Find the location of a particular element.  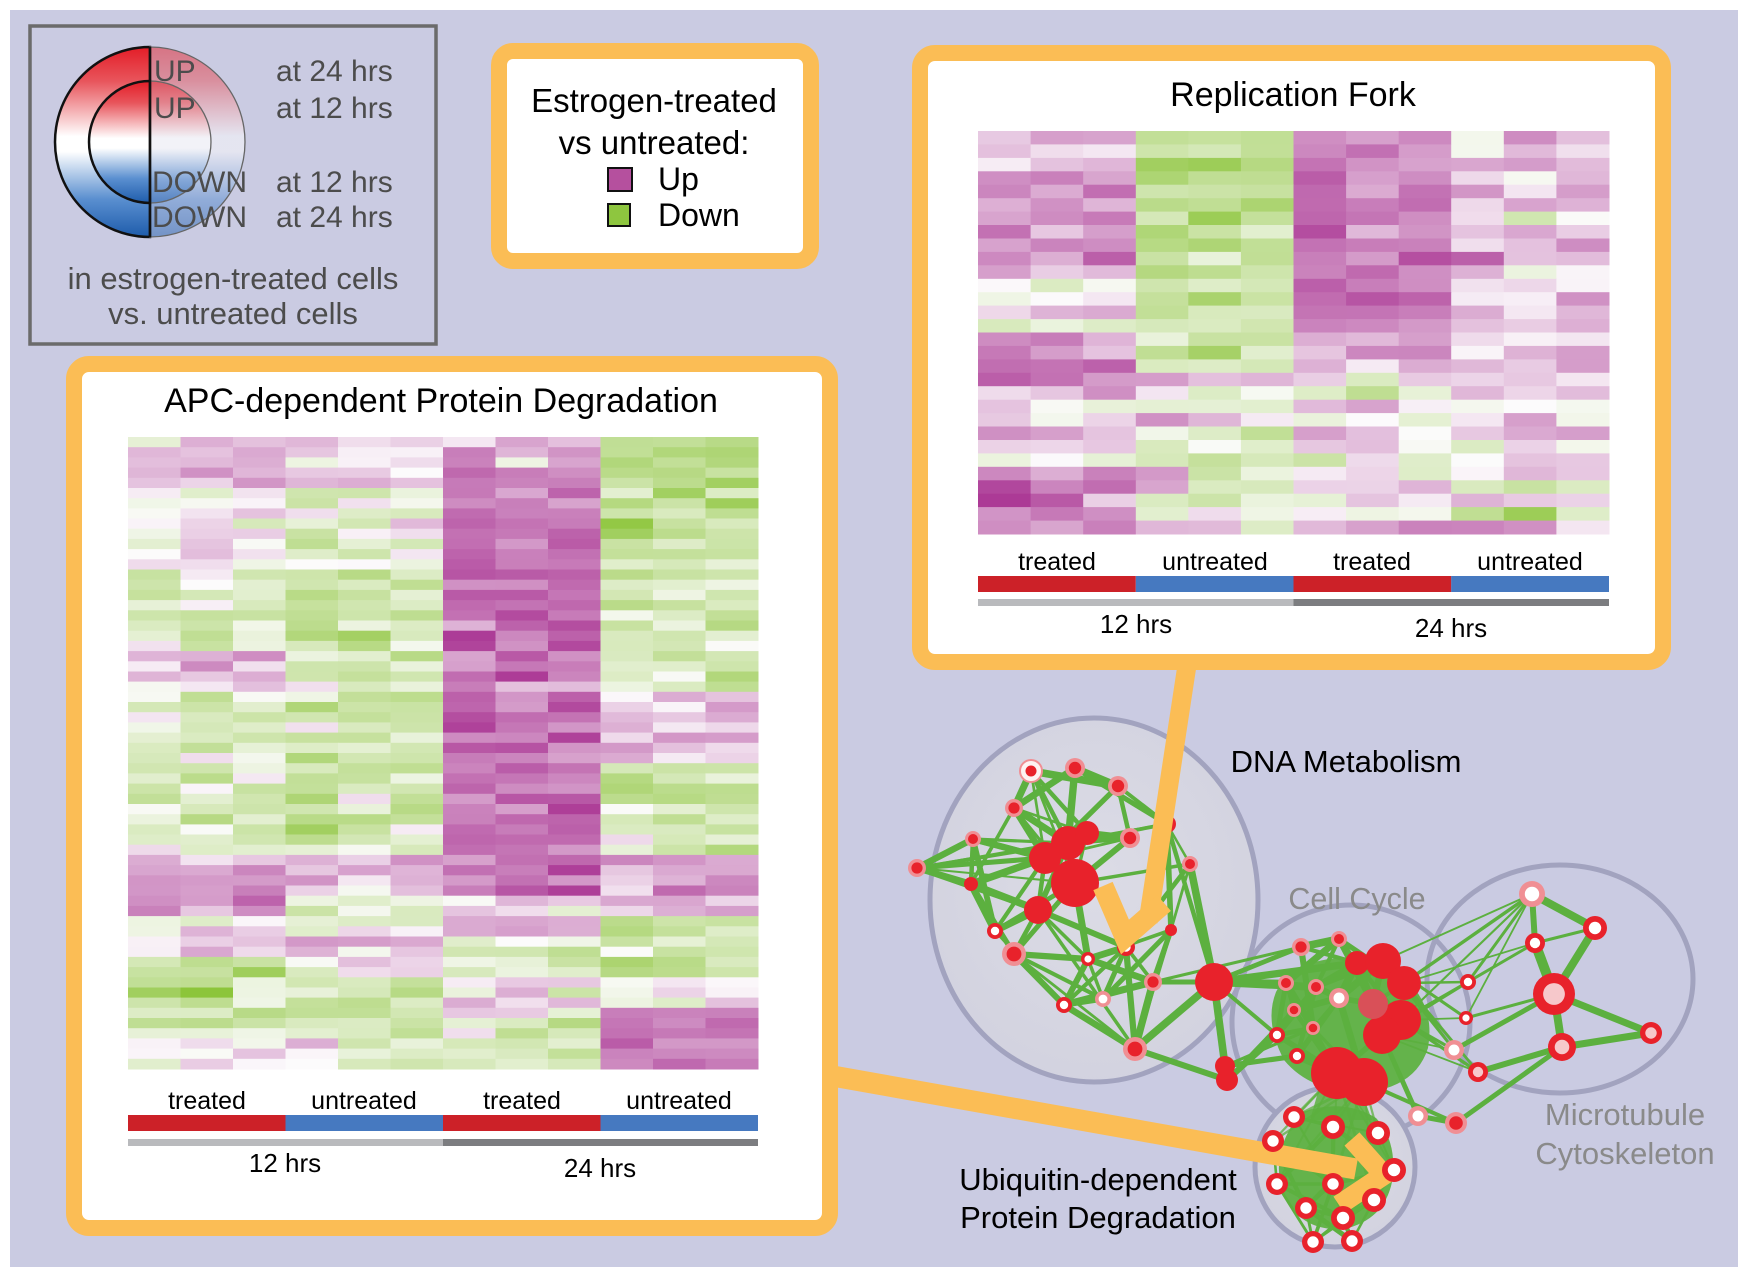

svg-text: Protein Degradation is located at coordinates (1098, 1217).